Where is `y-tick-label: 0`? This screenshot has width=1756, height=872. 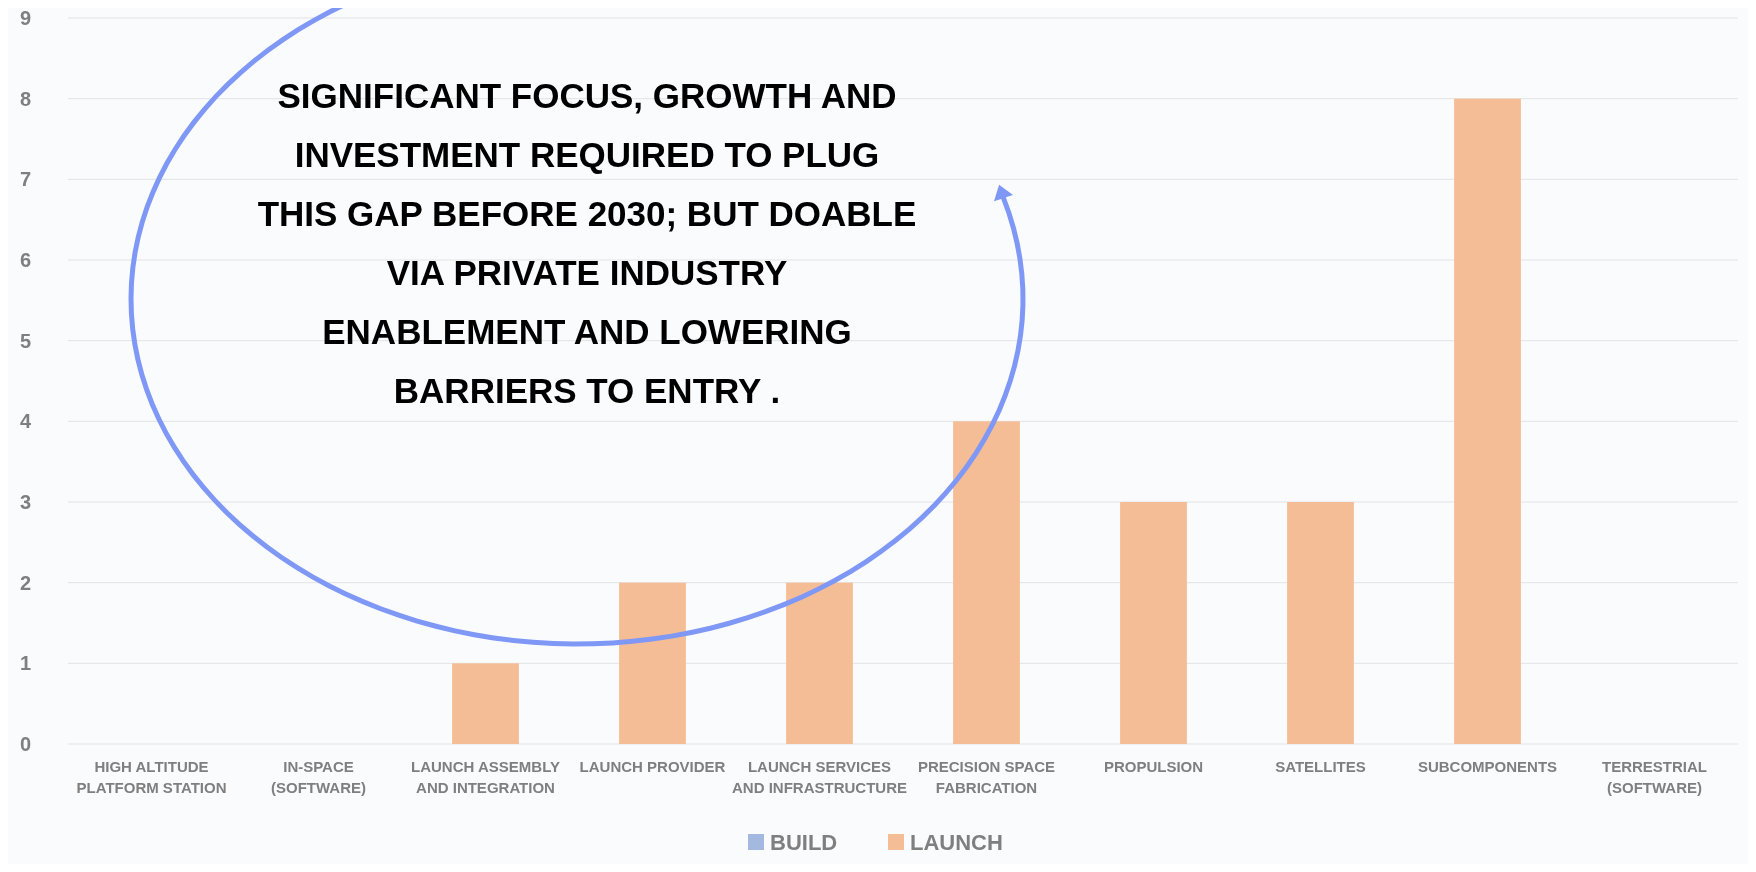
y-tick-label: 0 is located at coordinates (26, 744).